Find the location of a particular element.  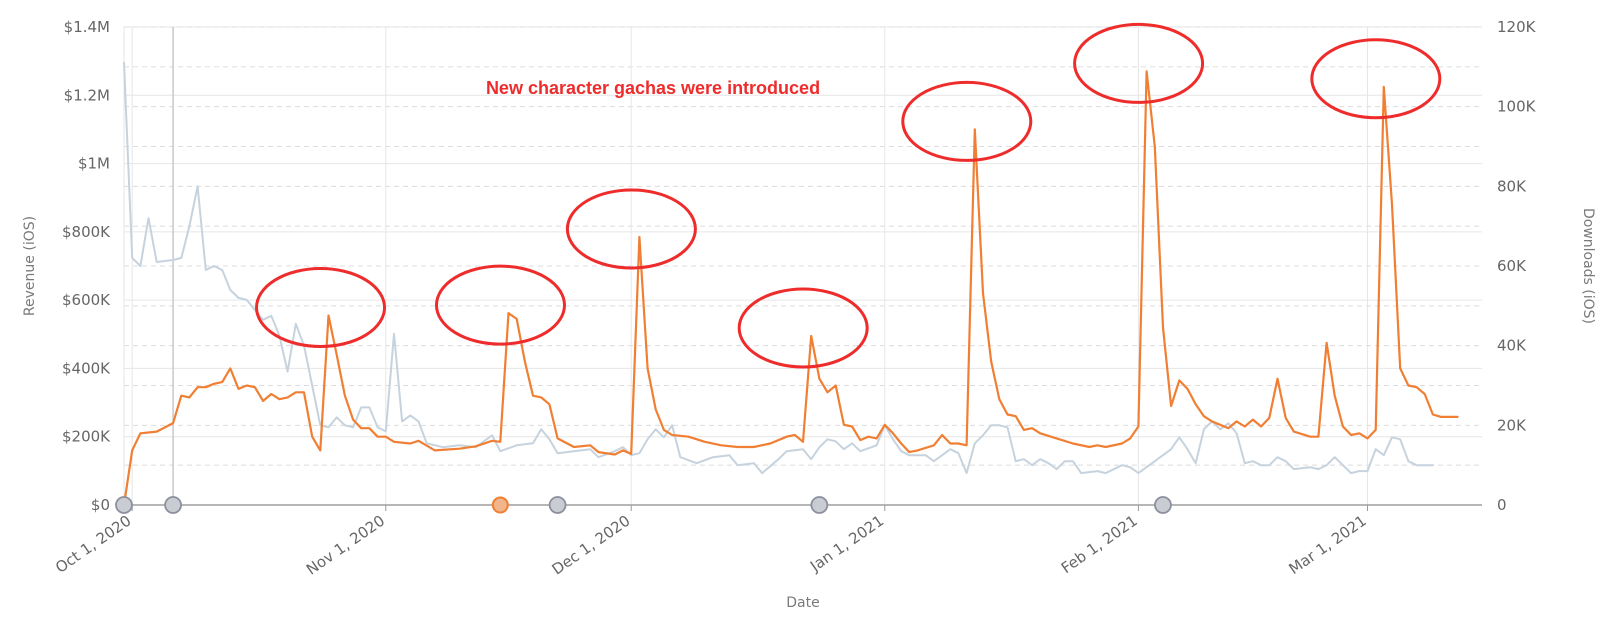

y-tick-label-right: 100K is located at coordinates (1517, 107).